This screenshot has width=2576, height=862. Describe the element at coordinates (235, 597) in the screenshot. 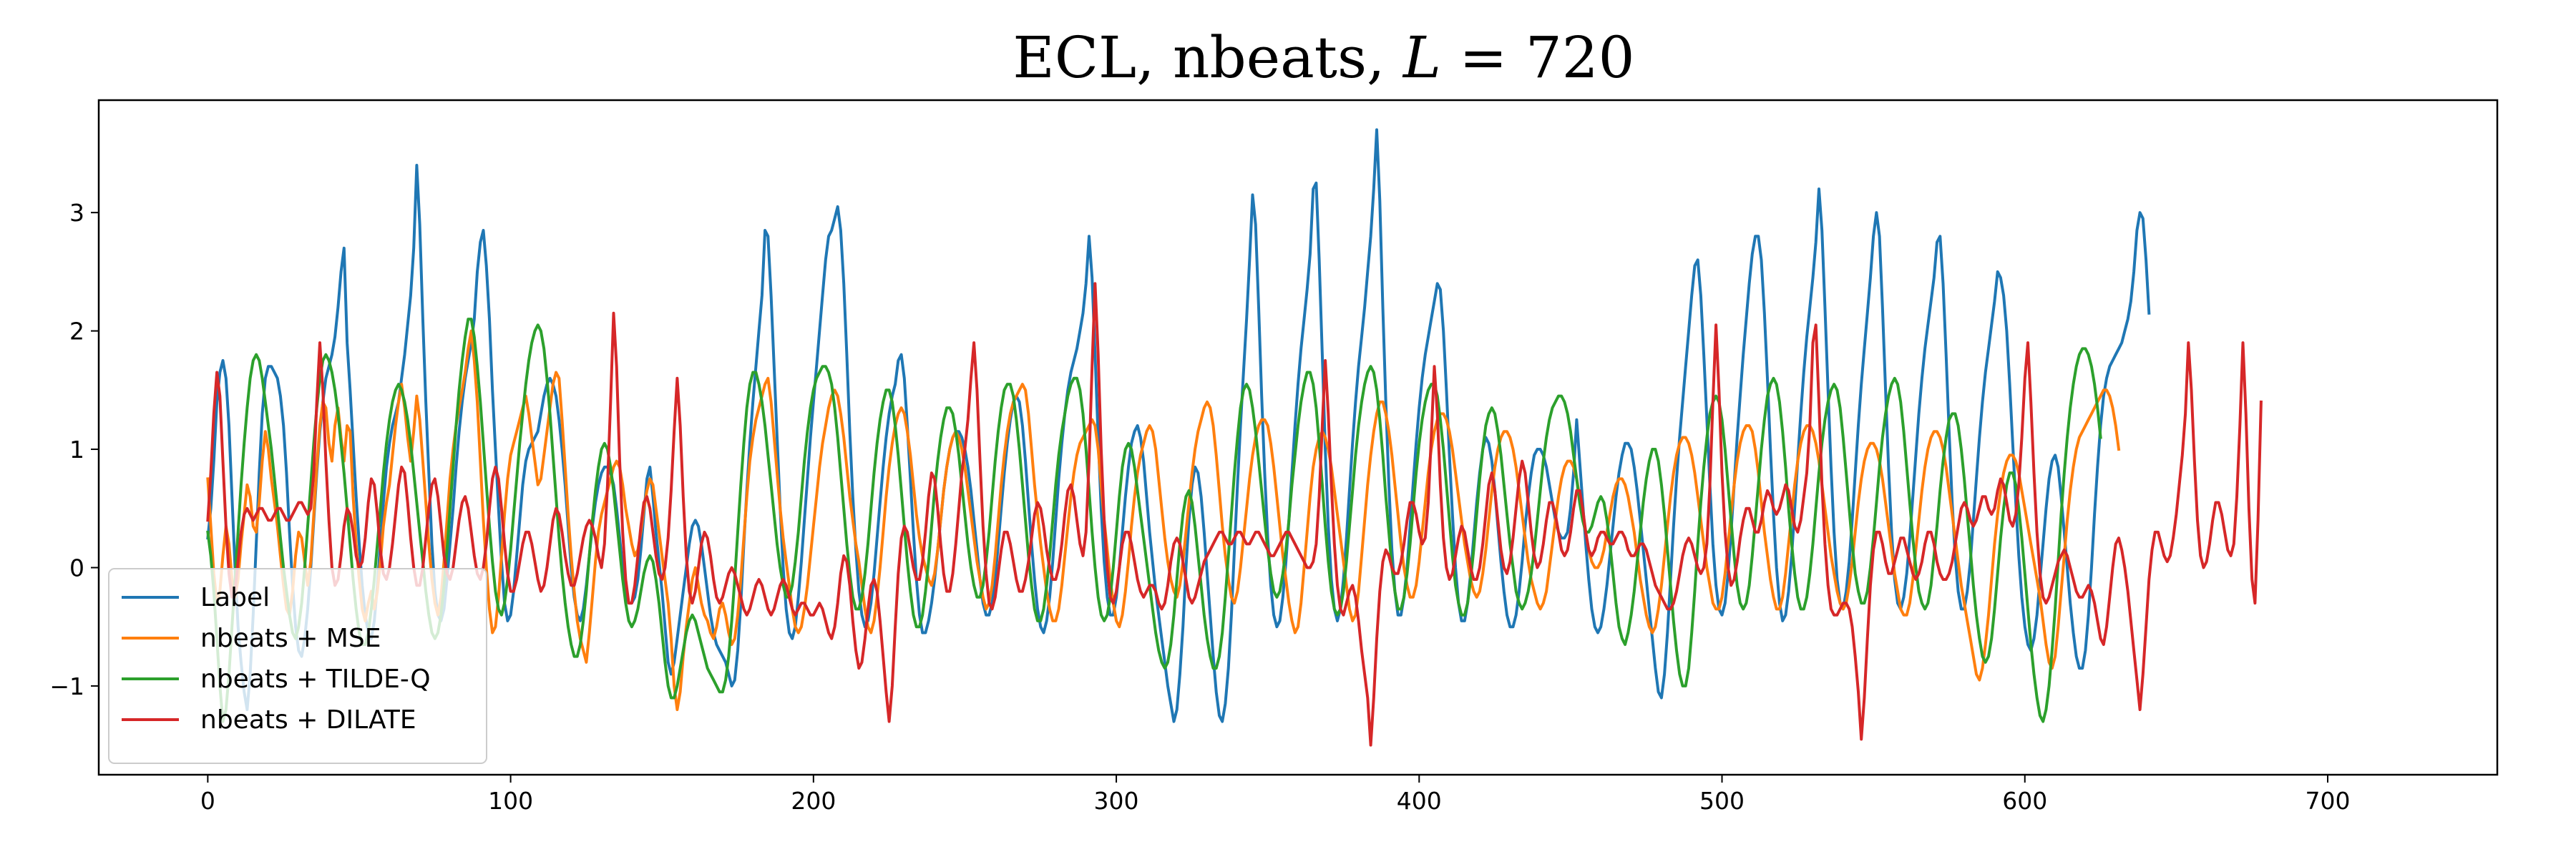

I see `legend-label-0: Label` at that location.